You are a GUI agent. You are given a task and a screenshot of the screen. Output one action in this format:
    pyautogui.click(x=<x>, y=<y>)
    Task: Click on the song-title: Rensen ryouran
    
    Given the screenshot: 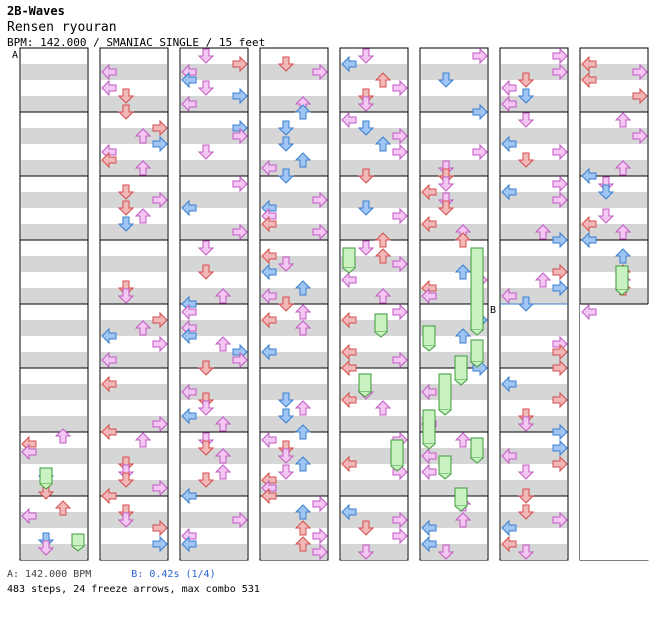 What is the action you would take?
    pyautogui.click(x=62, y=27)
    